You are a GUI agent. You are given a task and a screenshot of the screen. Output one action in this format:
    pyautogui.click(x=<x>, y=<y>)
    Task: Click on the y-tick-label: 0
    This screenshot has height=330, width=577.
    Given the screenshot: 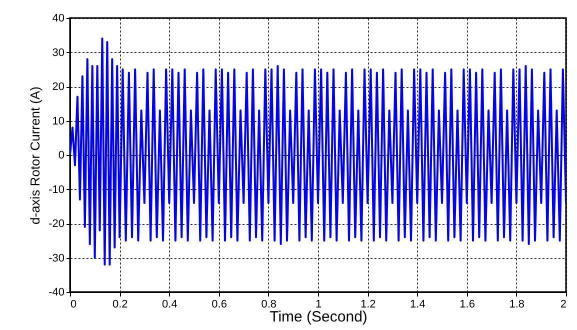 What is the action you would take?
    pyautogui.click(x=61, y=156)
    